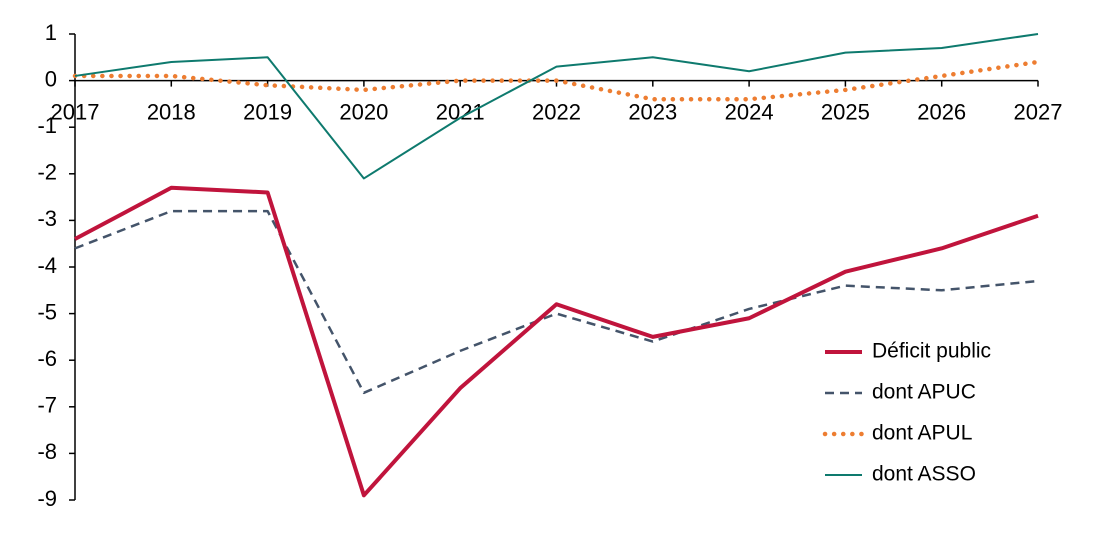 Image resolution: width=1104 pixels, height=542 pixels. I want to click on y-tick-label: -7, so click(47, 405).